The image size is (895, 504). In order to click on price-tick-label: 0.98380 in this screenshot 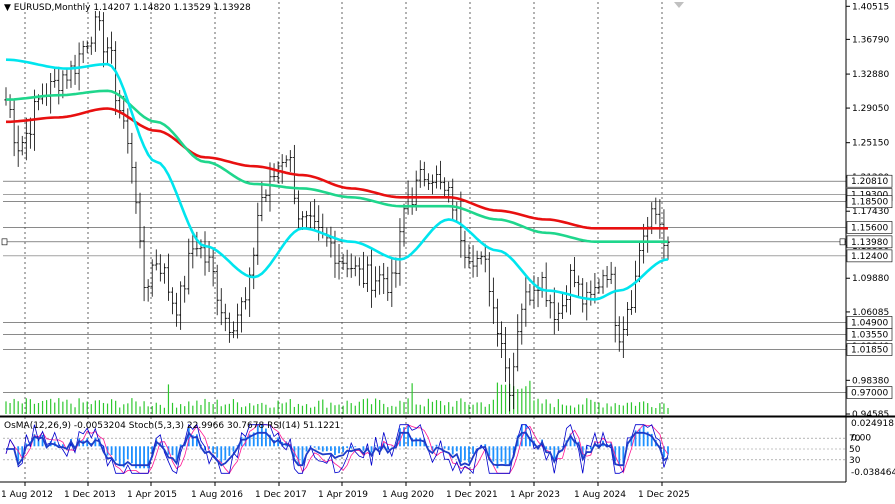, I will do `click(870, 381)`.